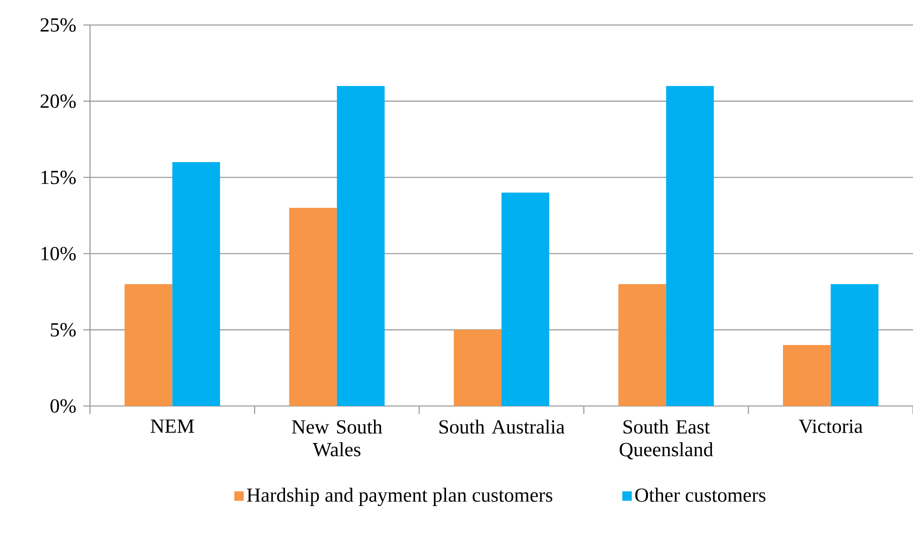 The width and height of the screenshot is (913, 544). What do you see at coordinates (59, 253) in the screenshot?
I see `y-tick-label: 10%` at bounding box center [59, 253].